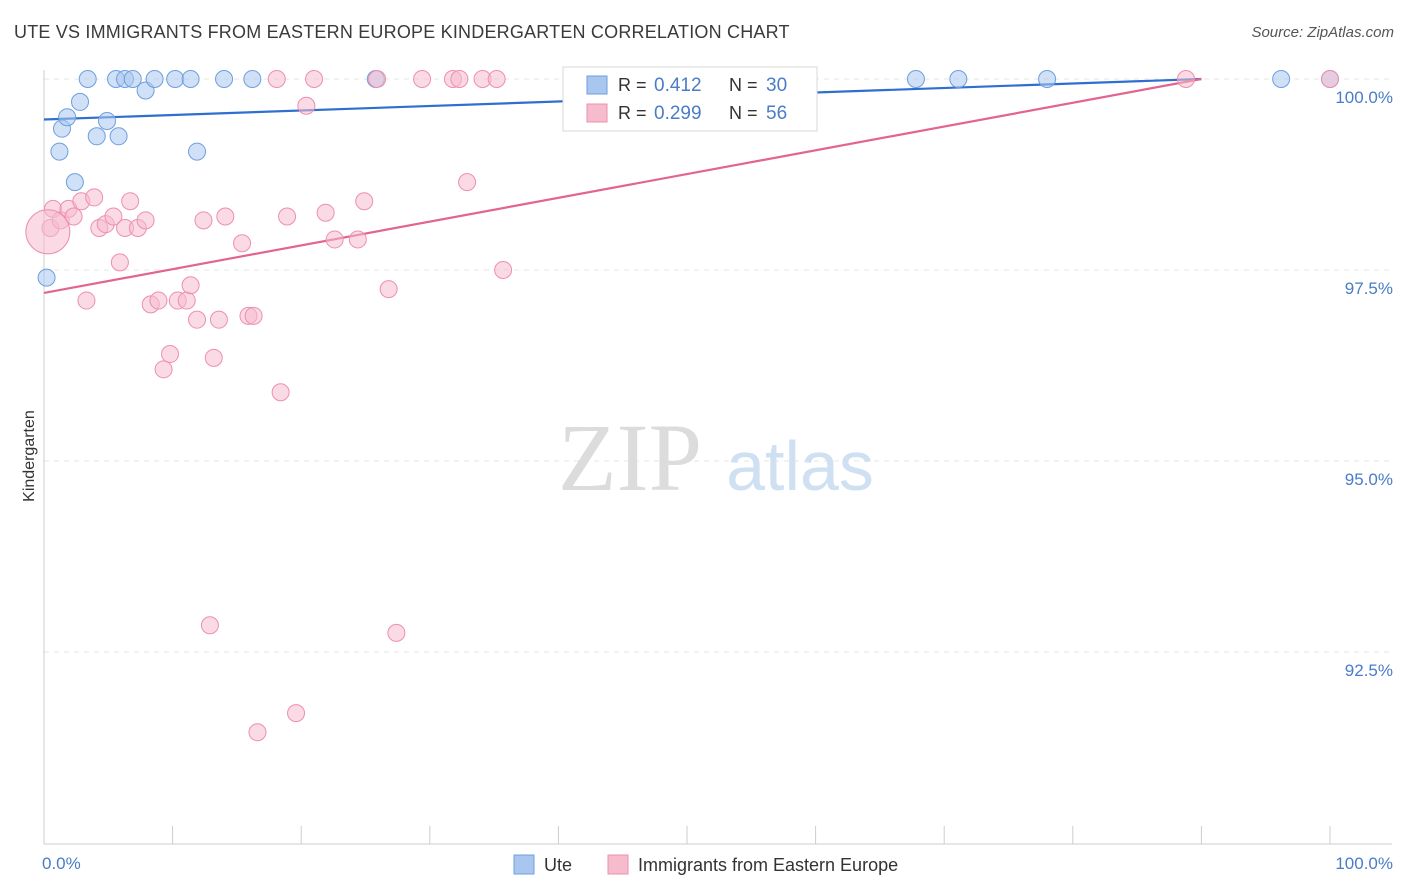  I want to click on y-tick-label: 95.0%, so click(1369, 479).